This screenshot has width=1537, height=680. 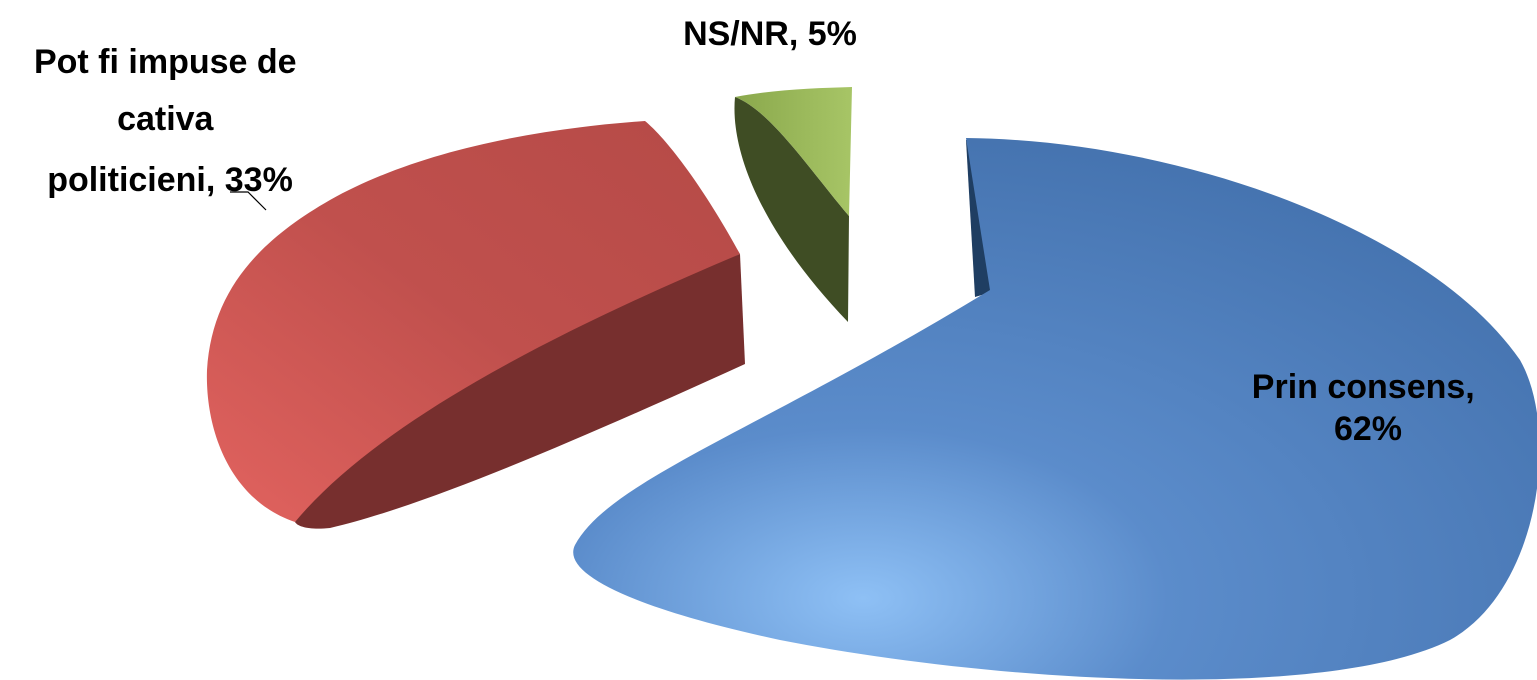 I want to click on pie-slice-ns-nr, so click(x=793, y=204).